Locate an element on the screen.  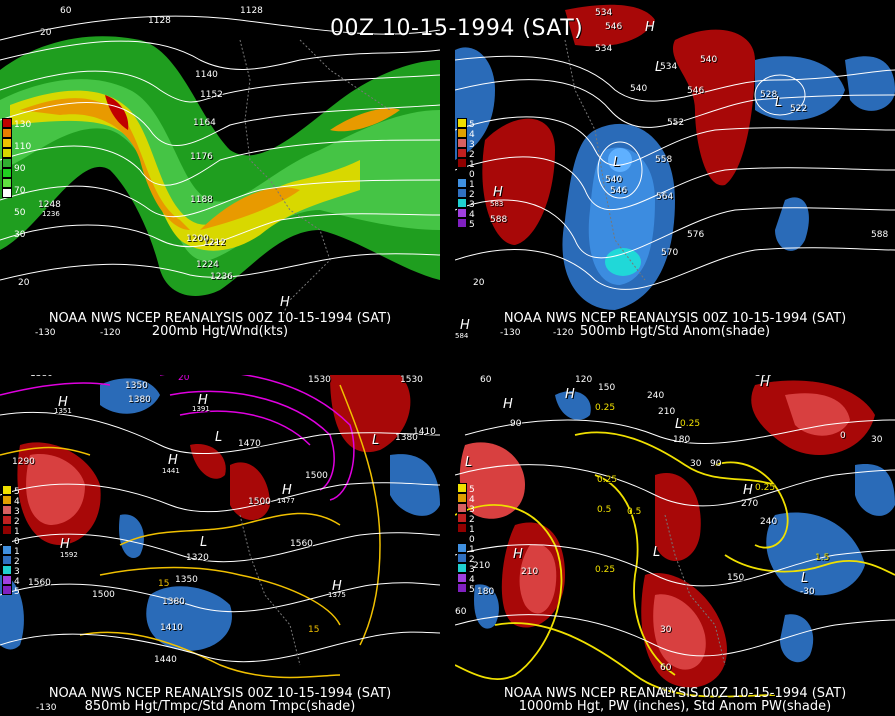
contour-label: 1188 is located at coordinates (201, 200).